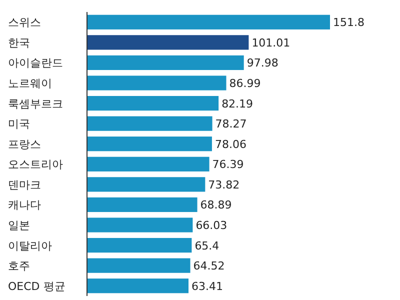 The image size is (400, 300). I want to click on value-label: 76.39, so click(228, 165).